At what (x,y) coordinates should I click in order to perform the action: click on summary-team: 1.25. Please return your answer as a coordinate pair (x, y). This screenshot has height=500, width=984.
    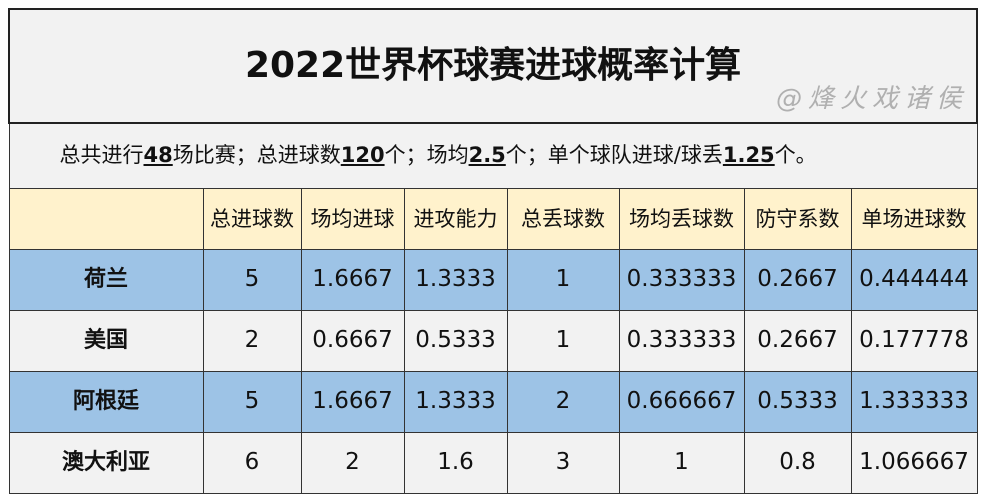
    Looking at the image, I should click on (748, 155).